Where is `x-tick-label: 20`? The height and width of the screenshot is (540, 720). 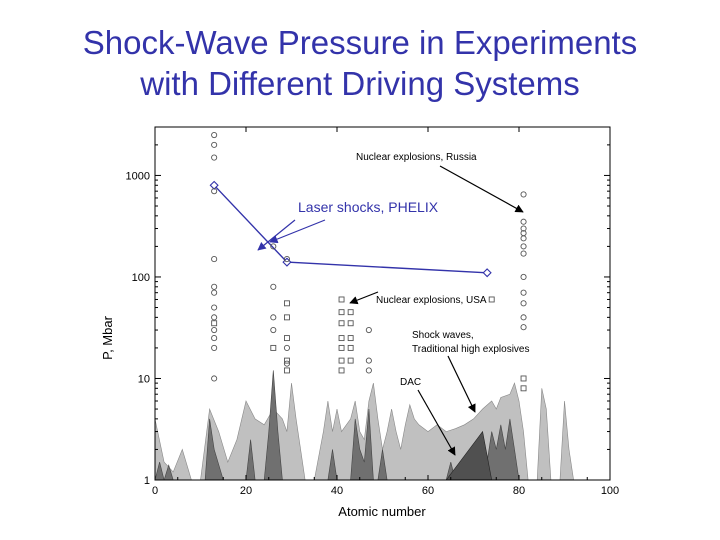 x-tick-label: 20 is located at coordinates (246, 491).